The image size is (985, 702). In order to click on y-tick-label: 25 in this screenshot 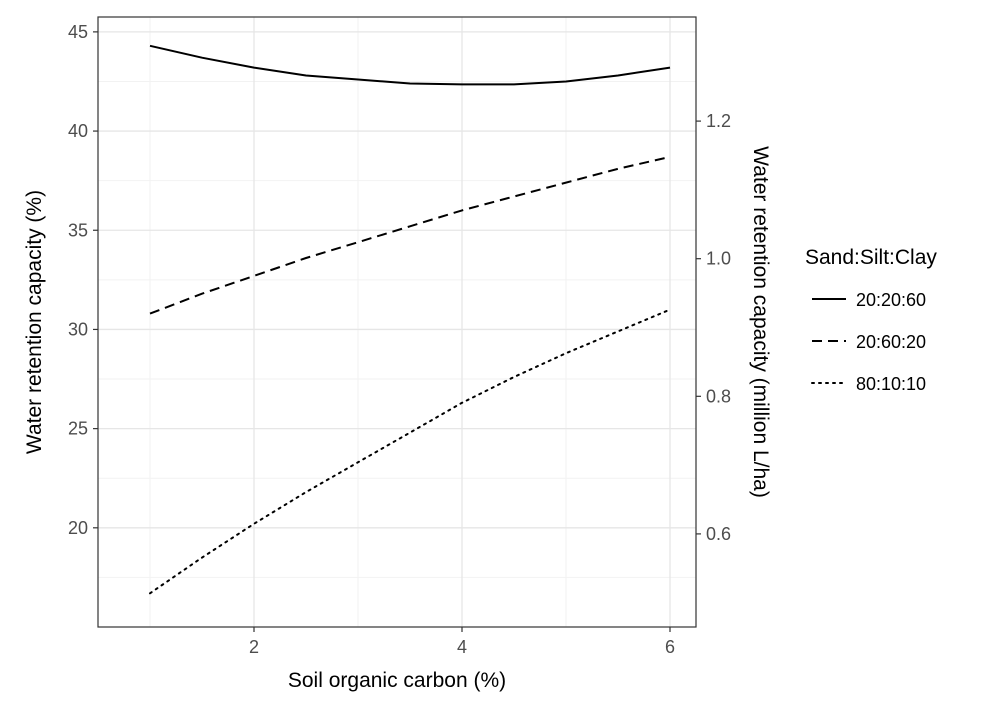, I will do `click(78, 429)`.